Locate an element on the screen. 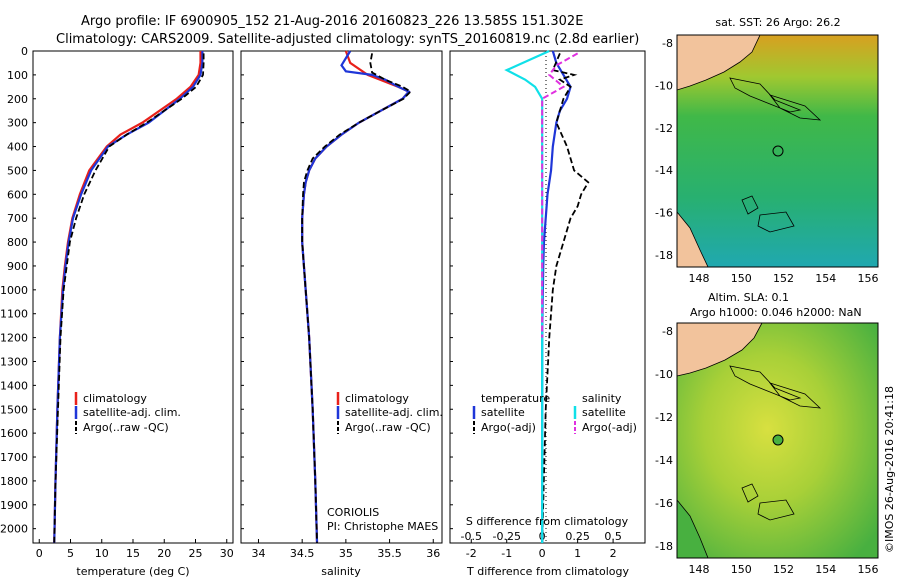 This screenshot has height=580, width=900. salinity-y-ticks is located at coordinates (242, 290).